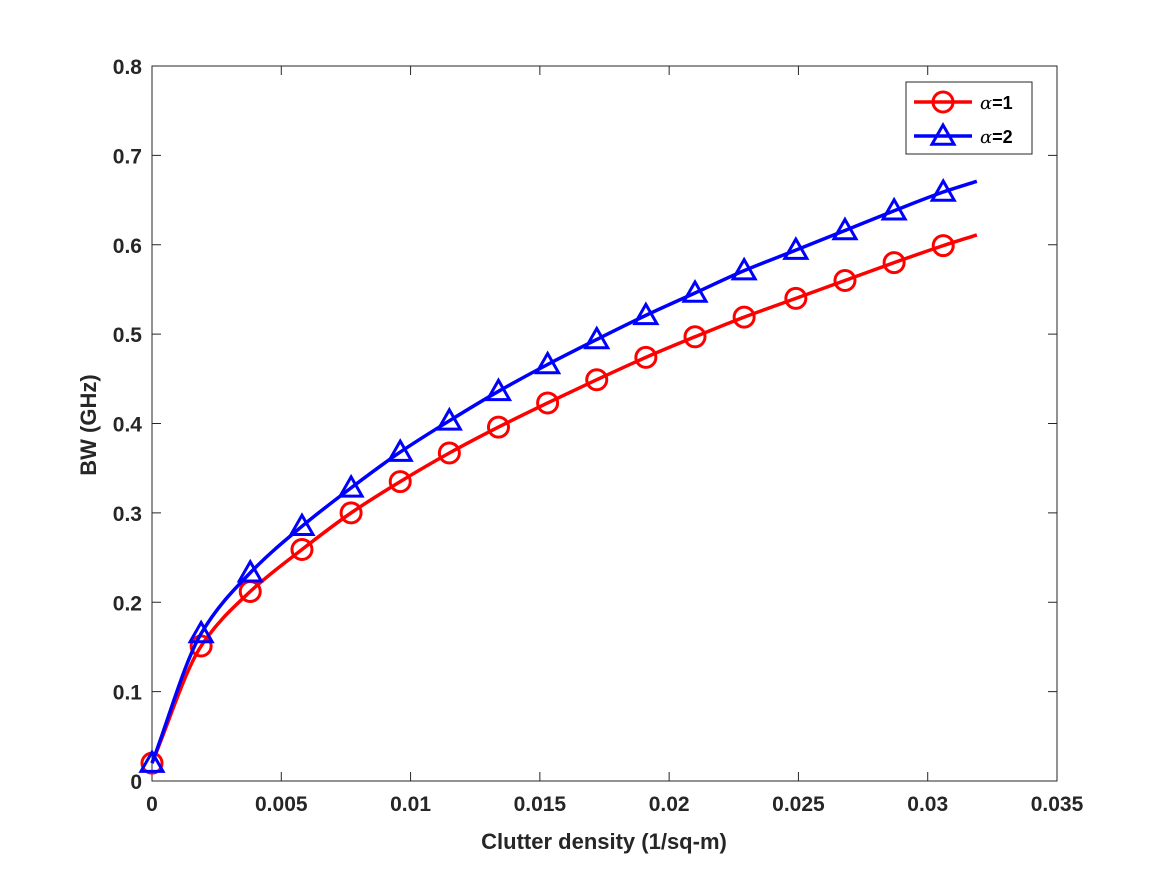 This screenshot has width=1167, height=875. I want to click on y-axis-label: BW (GHz), so click(88, 424).